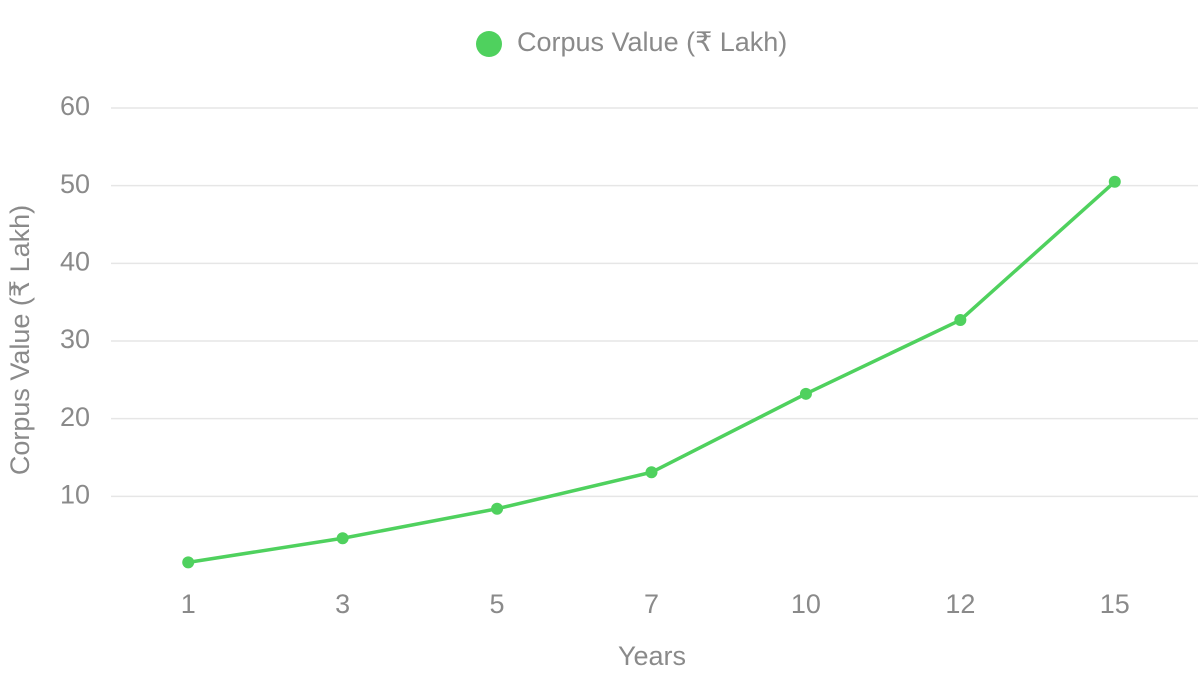 This screenshot has height=675, width=1198. What do you see at coordinates (188, 604) in the screenshot?
I see `x-tick-label: 1` at bounding box center [188, 604].